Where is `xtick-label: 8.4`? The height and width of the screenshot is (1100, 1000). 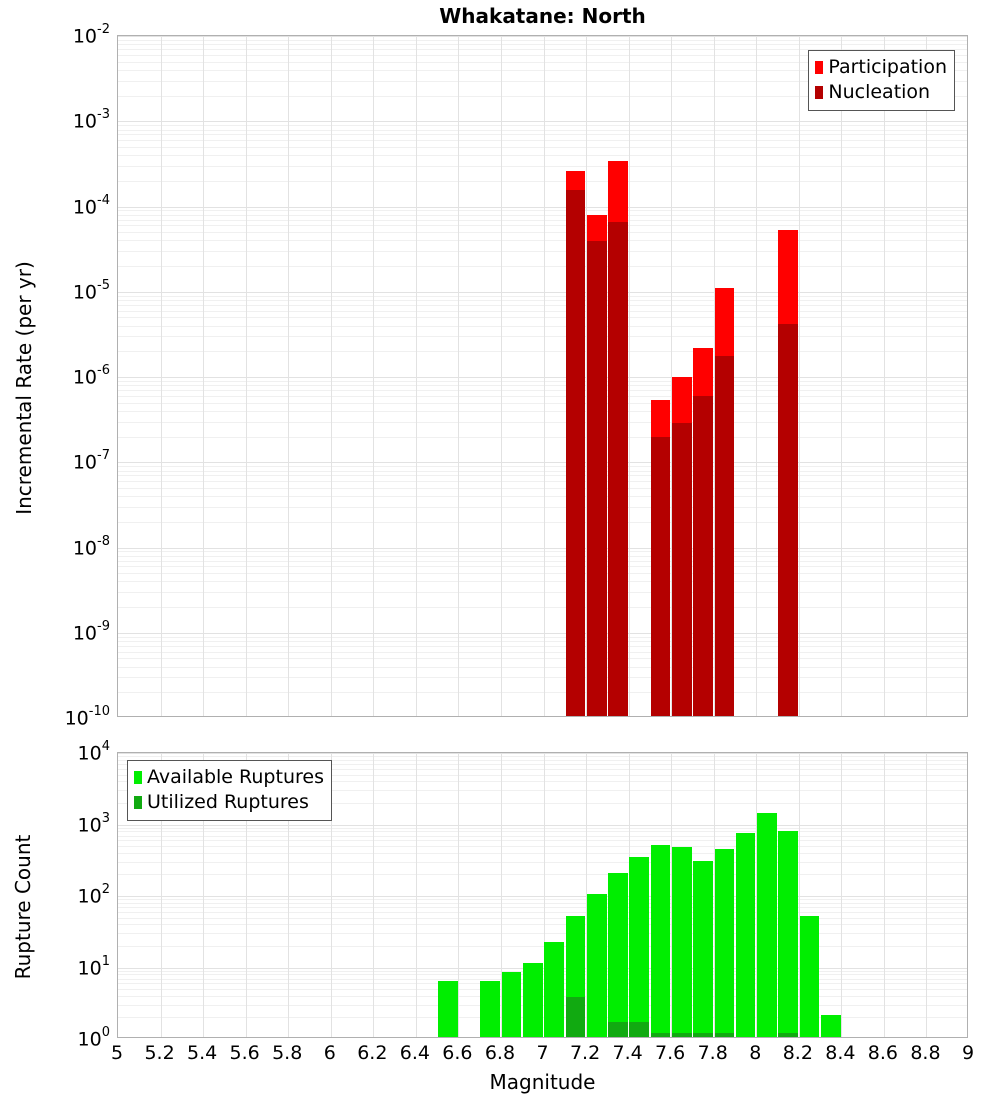
xtick-label: 8.4 is located at coordinates (840, 1053).